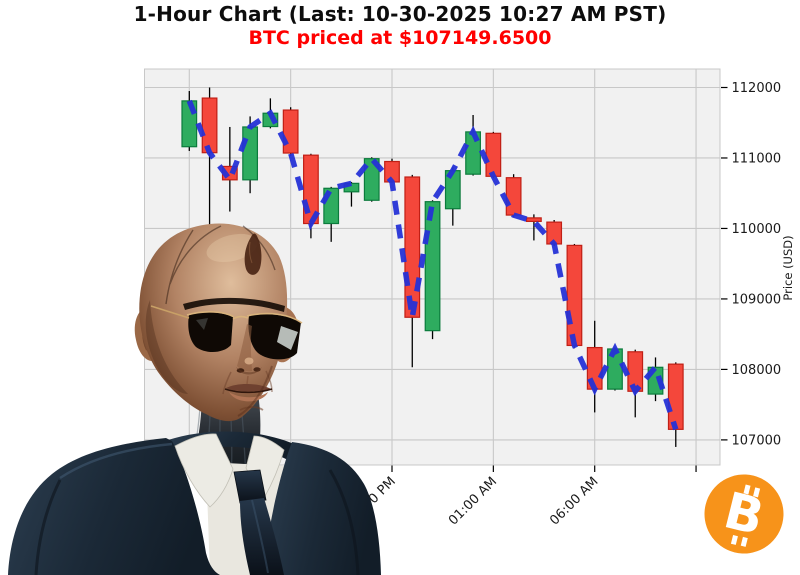  I want to click on y-axis-title: Price (USD), so click(788, 267).